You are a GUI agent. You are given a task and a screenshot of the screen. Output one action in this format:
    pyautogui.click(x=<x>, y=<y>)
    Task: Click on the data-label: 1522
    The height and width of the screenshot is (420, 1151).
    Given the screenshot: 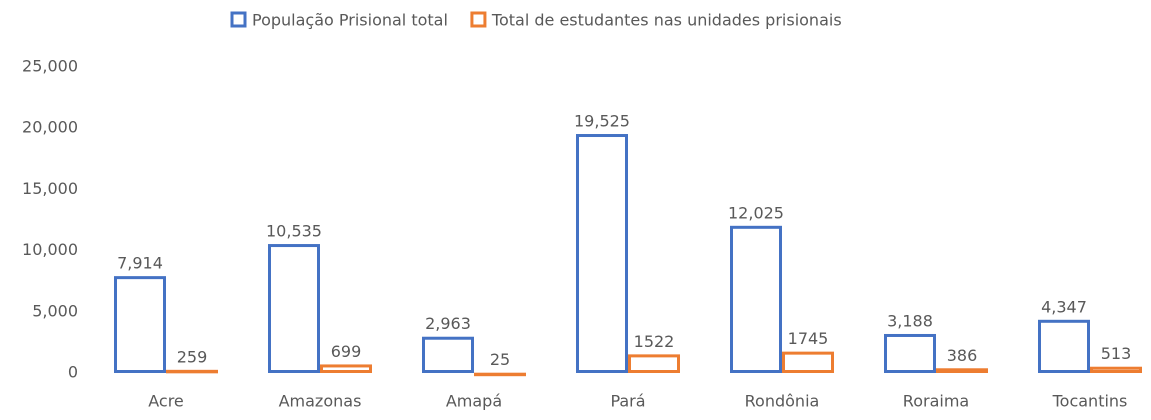 What is the action you would take?
    pyautogui.click(x=654, y=341)
    